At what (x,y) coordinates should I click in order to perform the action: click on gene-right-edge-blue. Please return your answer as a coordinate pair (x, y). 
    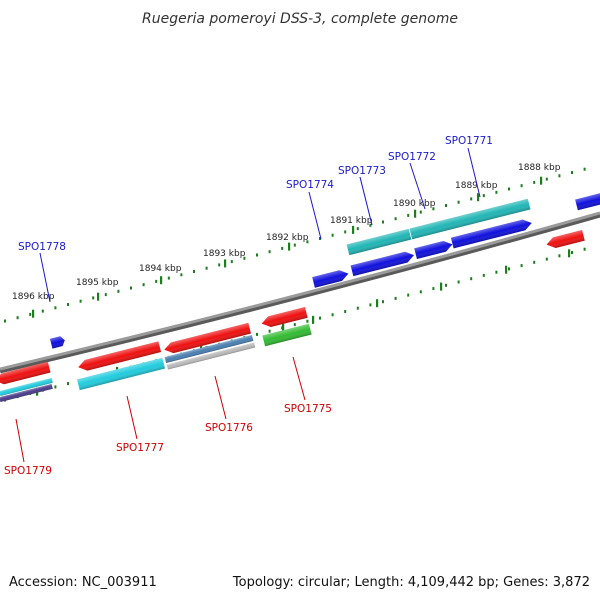
    Looking at the image, I should click on (587, 201).